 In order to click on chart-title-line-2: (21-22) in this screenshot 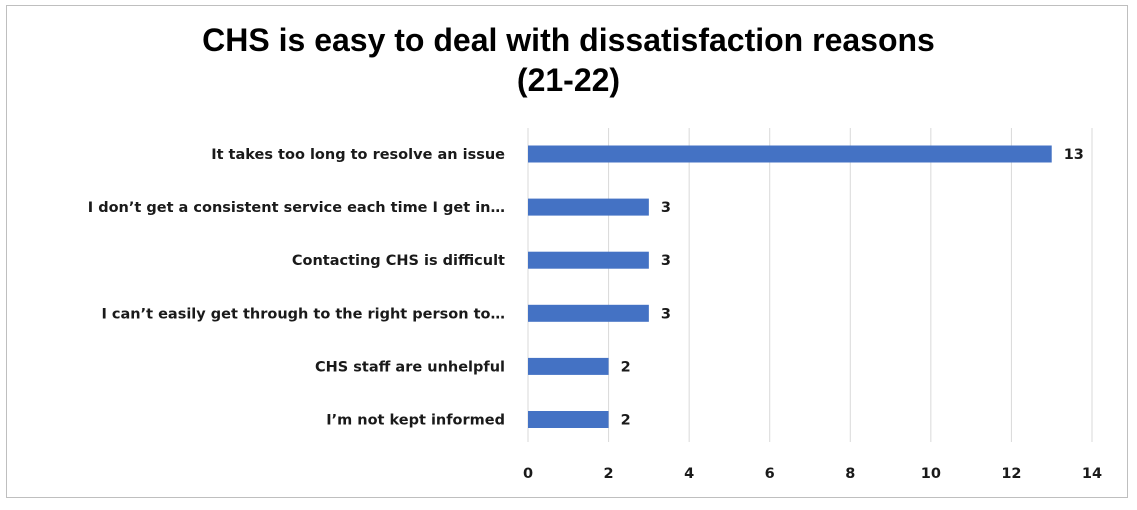, I will do `click(568, 80)`.